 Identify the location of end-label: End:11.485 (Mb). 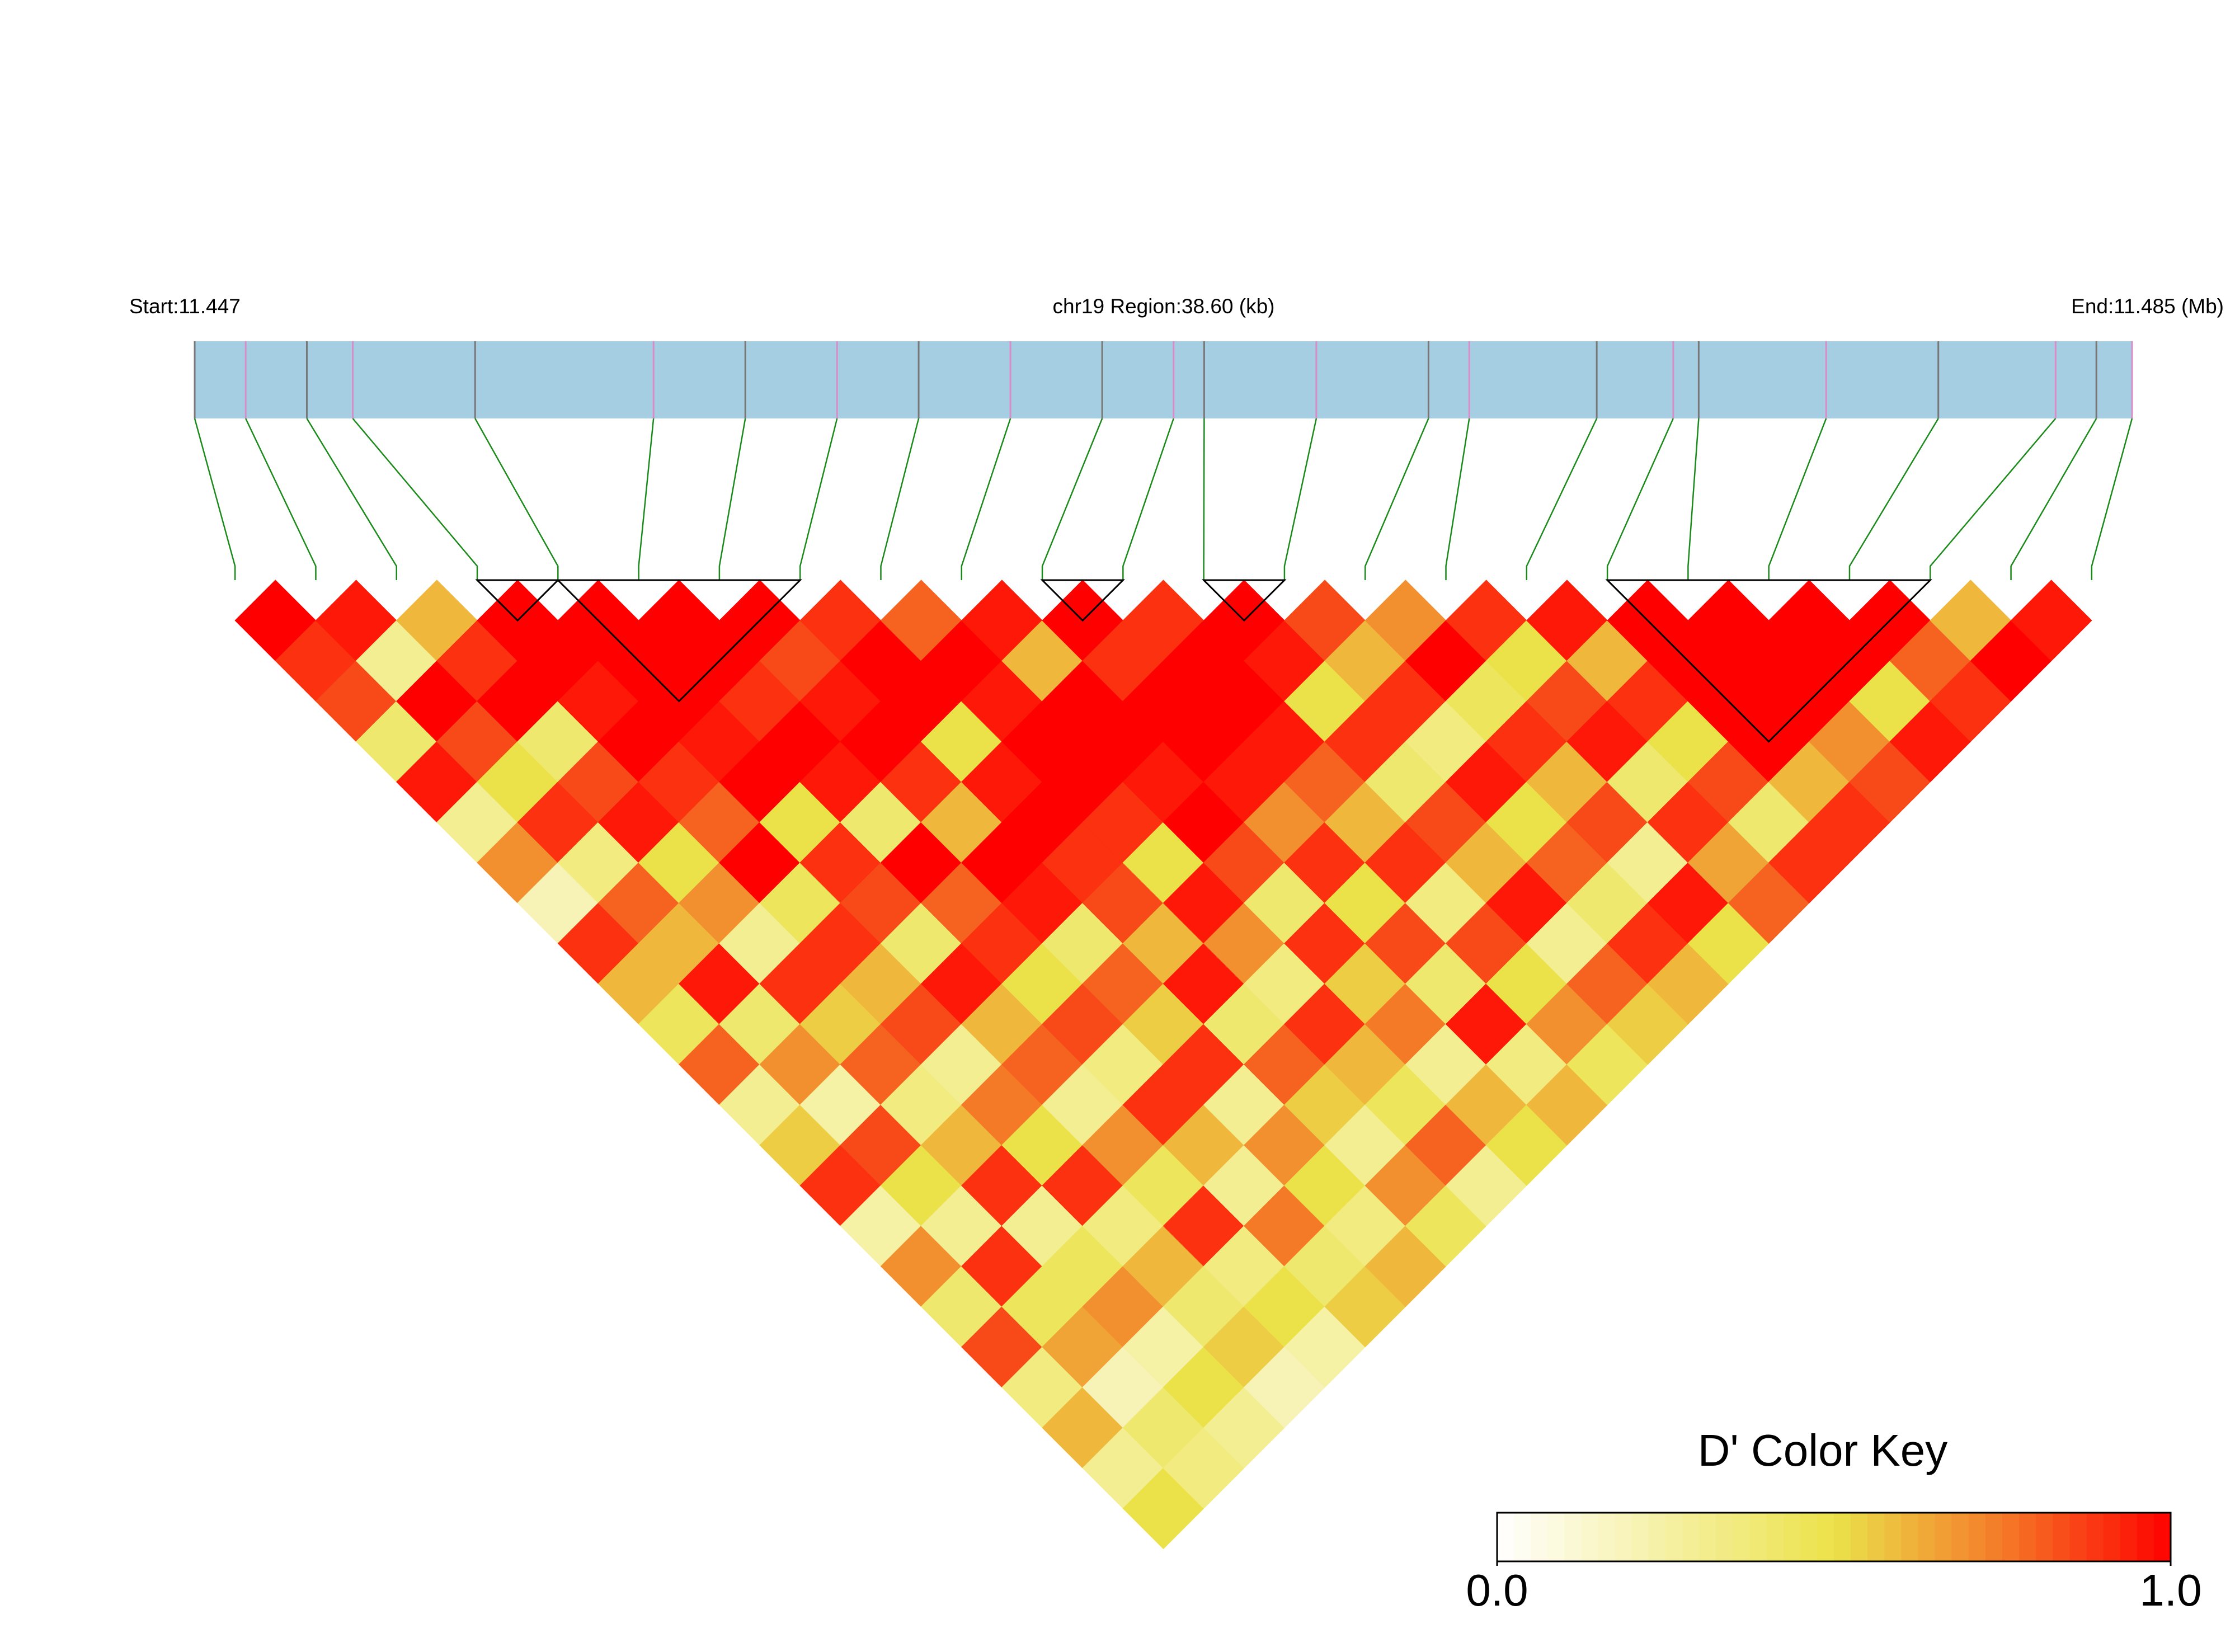
(2147, 306).